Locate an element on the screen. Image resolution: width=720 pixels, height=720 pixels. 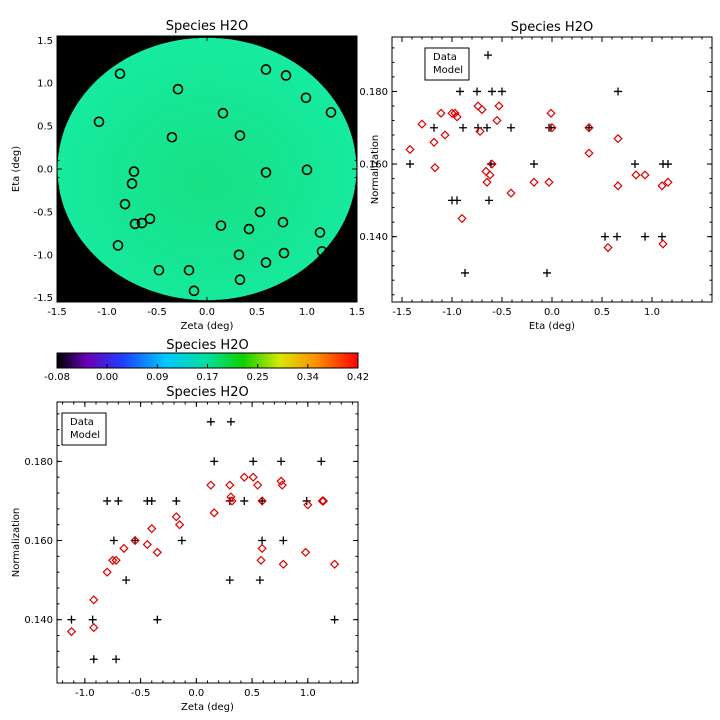
y-axis-label: Normalization is located at coordinates (16, 543).